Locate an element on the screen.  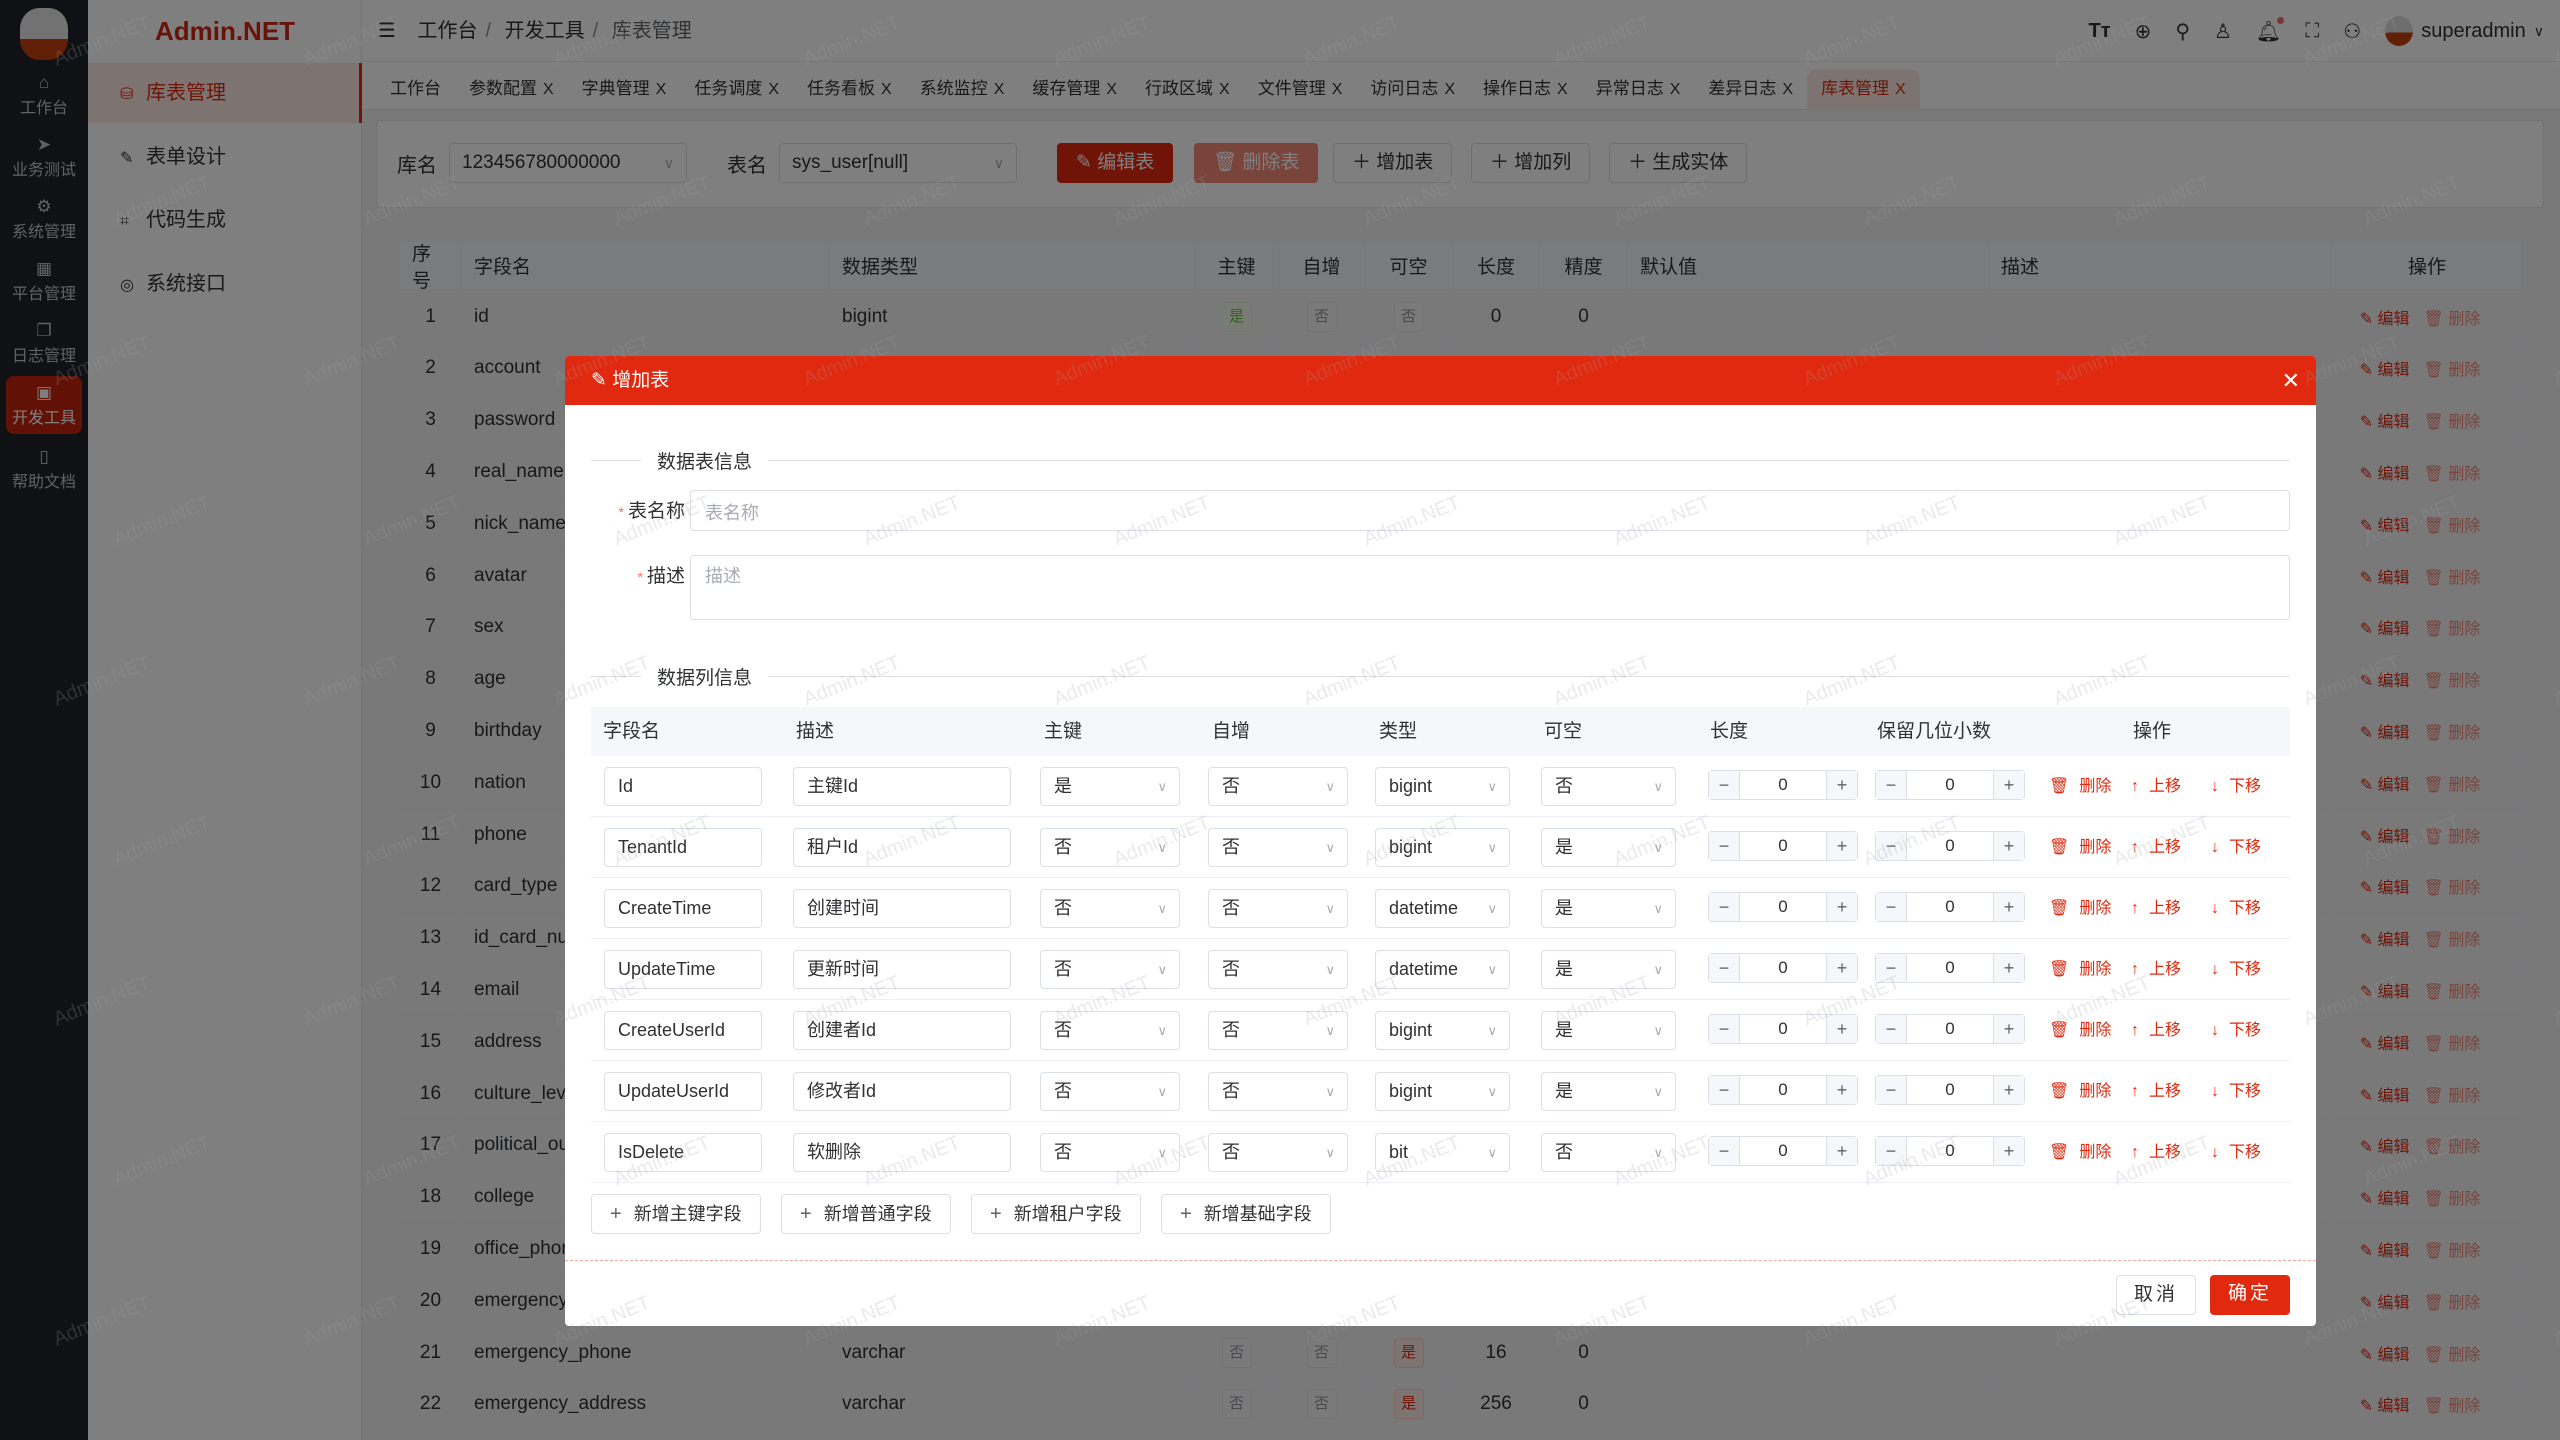
field-name-input: CreateUserId is located at coordinates (683, 1030).